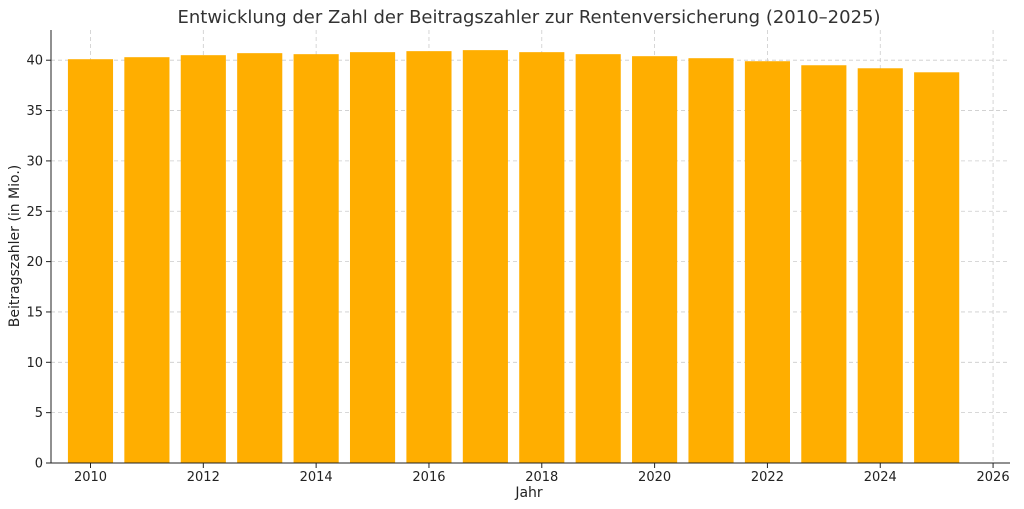 The image size is (1024, 509). Describe the element at coordinates (34, 312) in the screenshot. I see `y-tick-label: 15` at that location.